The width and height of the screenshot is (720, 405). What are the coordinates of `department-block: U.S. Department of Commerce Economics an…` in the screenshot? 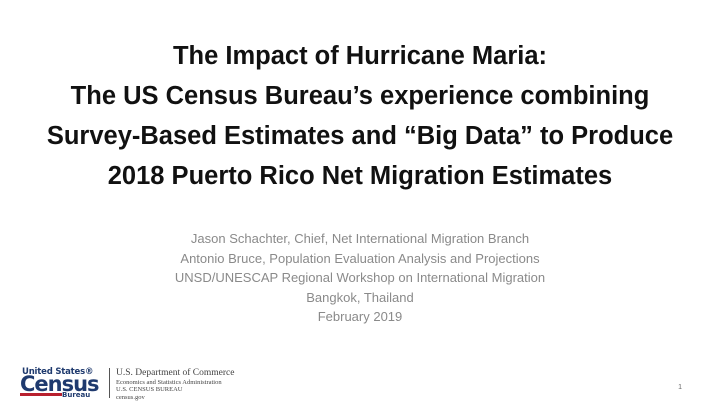 It's located at (175, 384).